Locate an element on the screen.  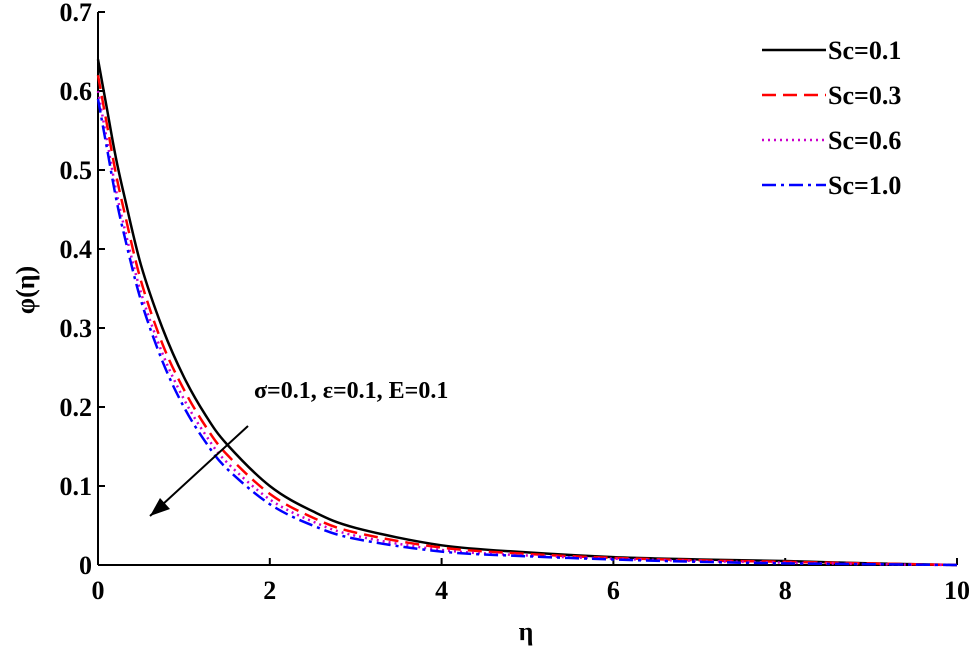
x-tick-label: 10 is located at coordinates (957, 590).